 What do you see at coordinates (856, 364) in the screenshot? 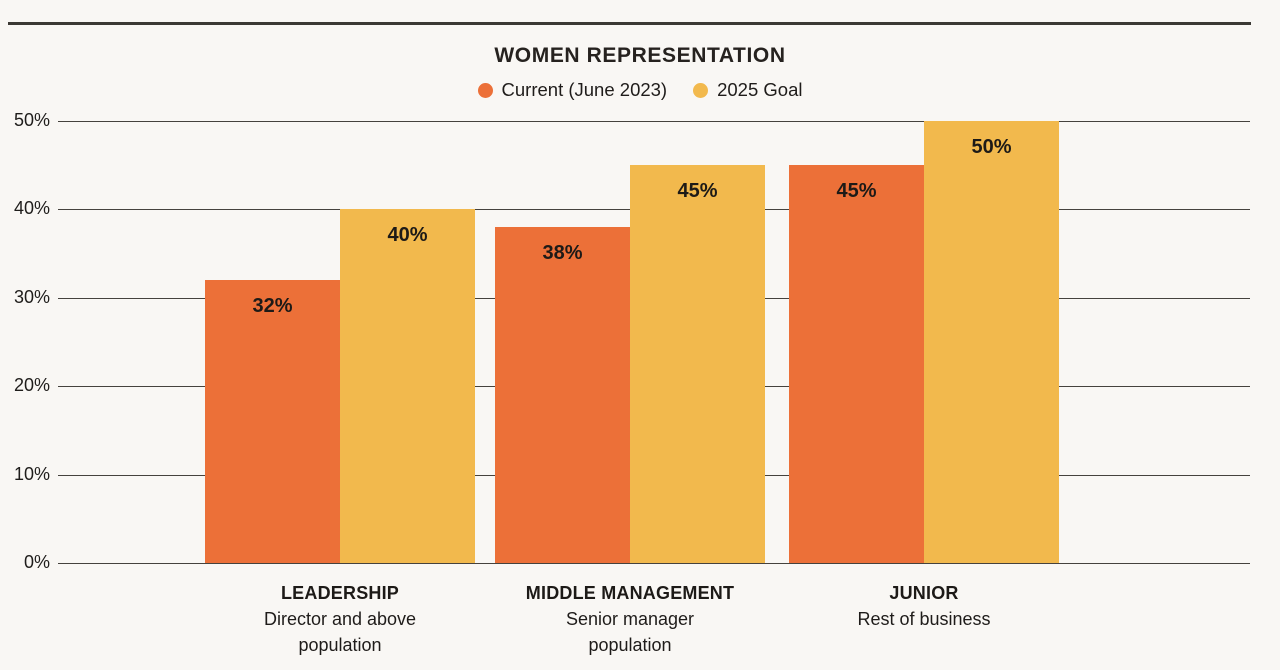
I see `bar-current-2: 45%` at bounding box center [856, 364].